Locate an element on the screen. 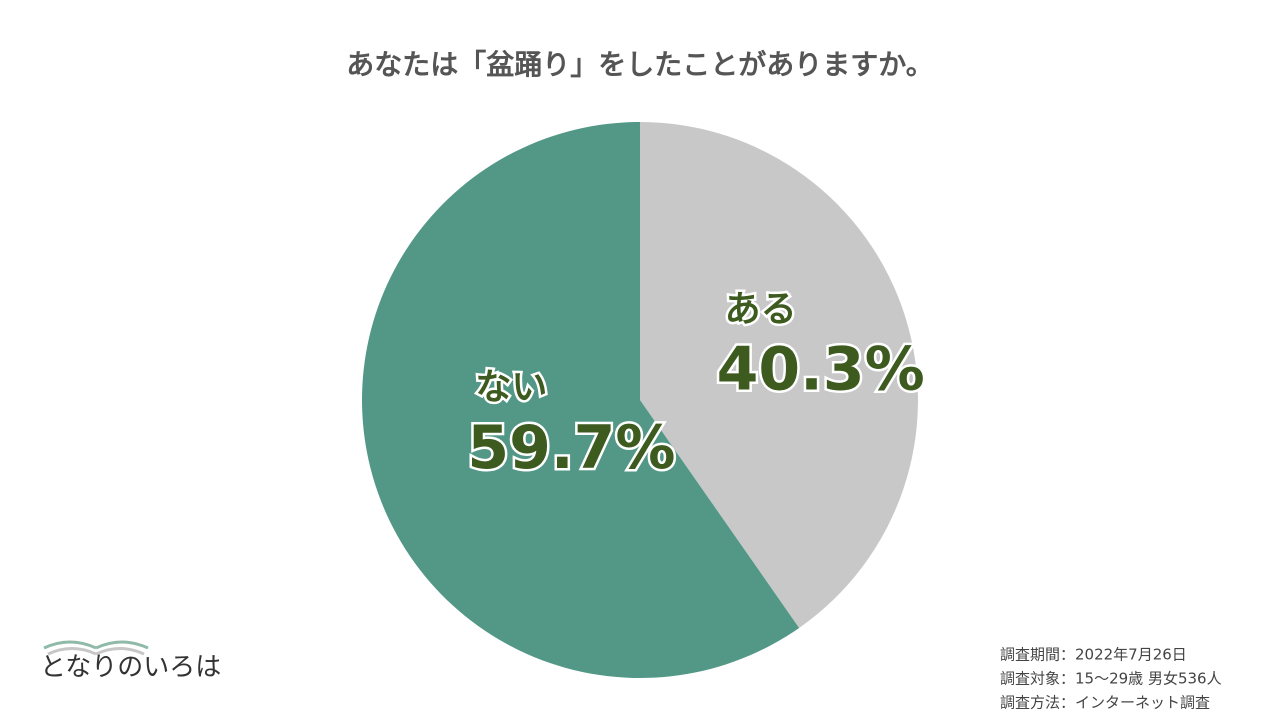  slice-label: ある is located at coordinates (761, 309).